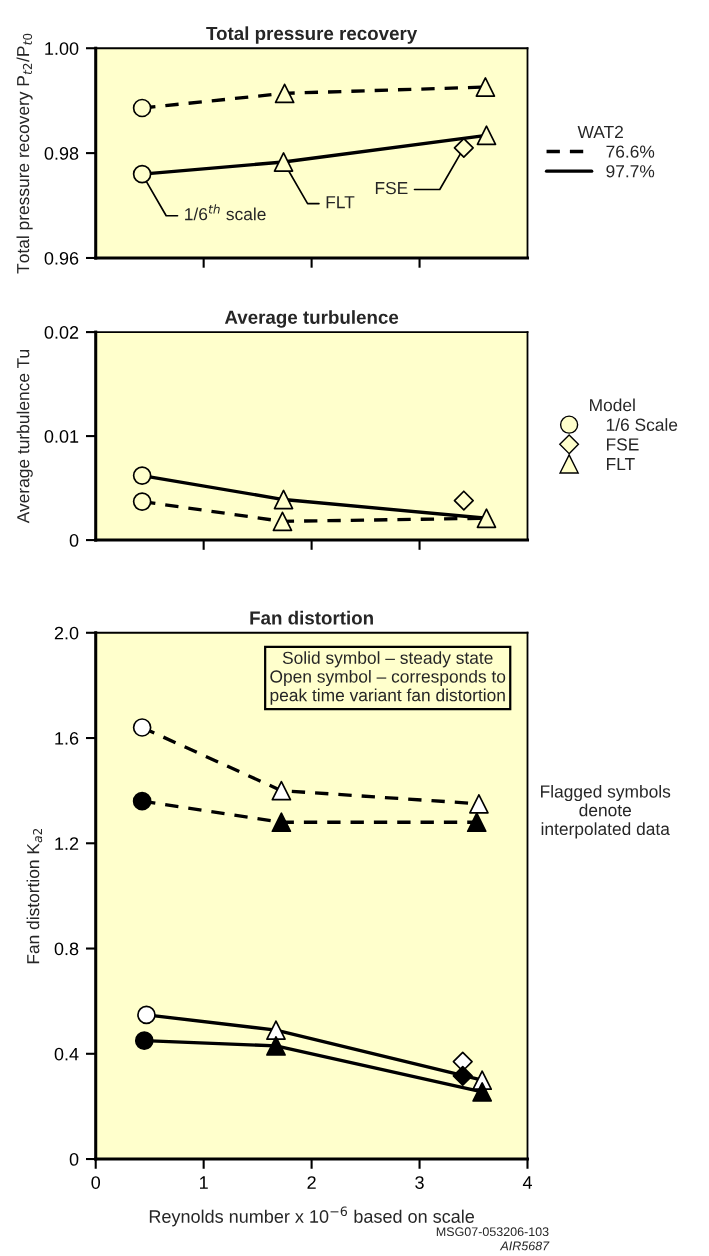  What do you see at coordinates (62, 48) in the screenshot?
I see `y-tick-label: 1.00` at bounding box center [62, 48].